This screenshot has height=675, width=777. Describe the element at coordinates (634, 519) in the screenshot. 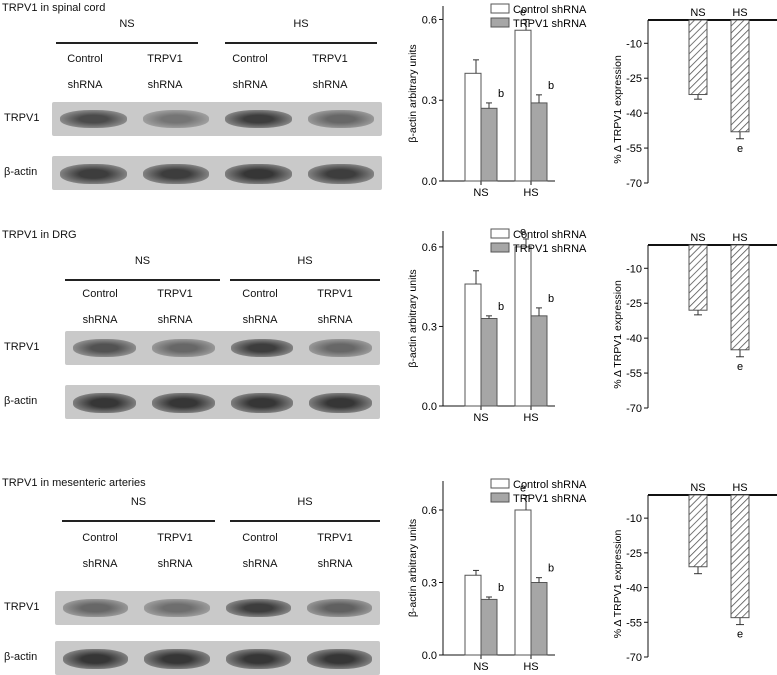

I see `y-tick-label: -10` at that location.